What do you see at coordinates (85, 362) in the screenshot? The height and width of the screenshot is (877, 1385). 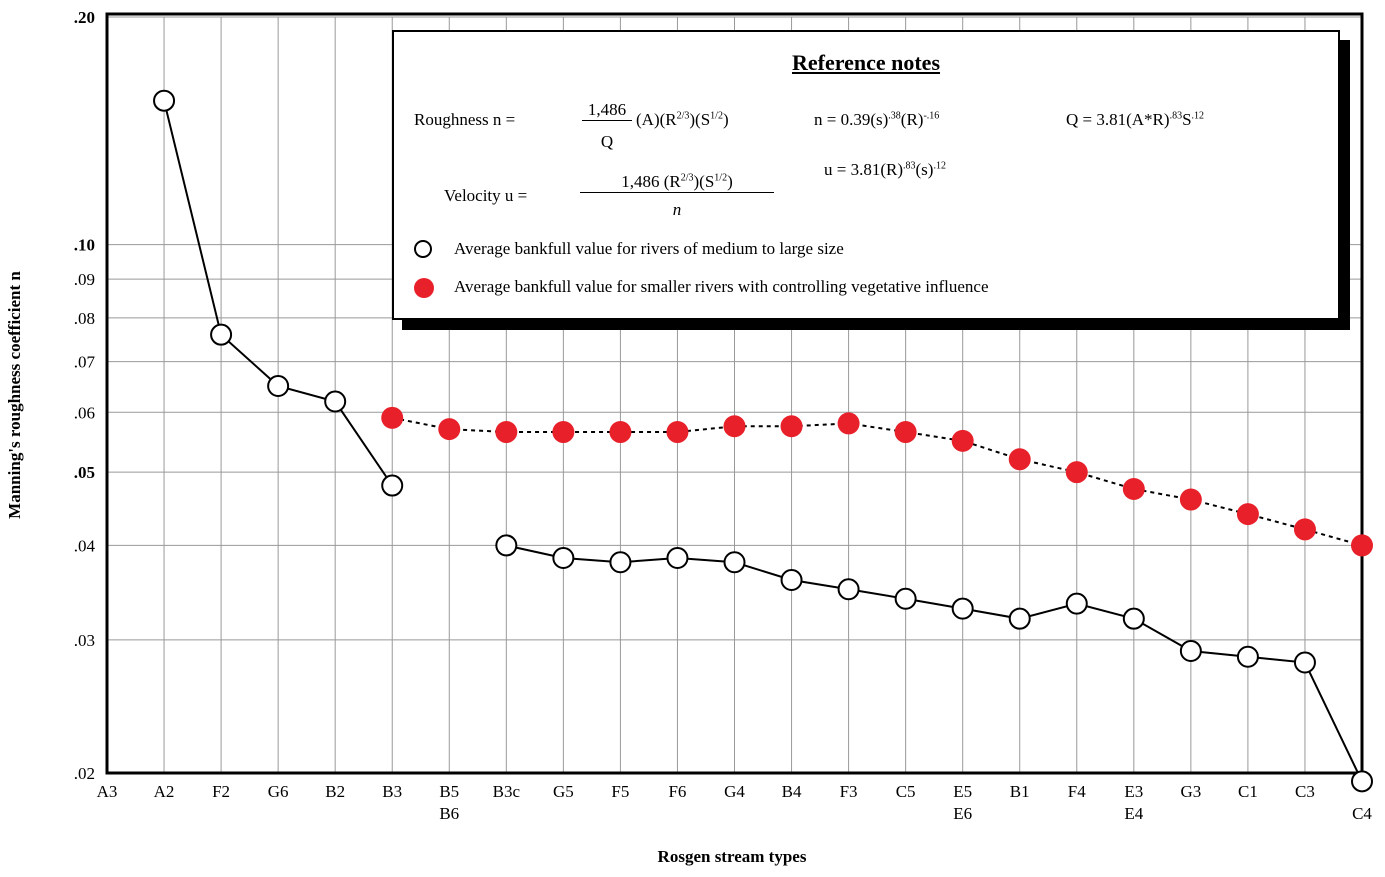 I see `y-tick-label: .07` at bounding box center [85, 362].